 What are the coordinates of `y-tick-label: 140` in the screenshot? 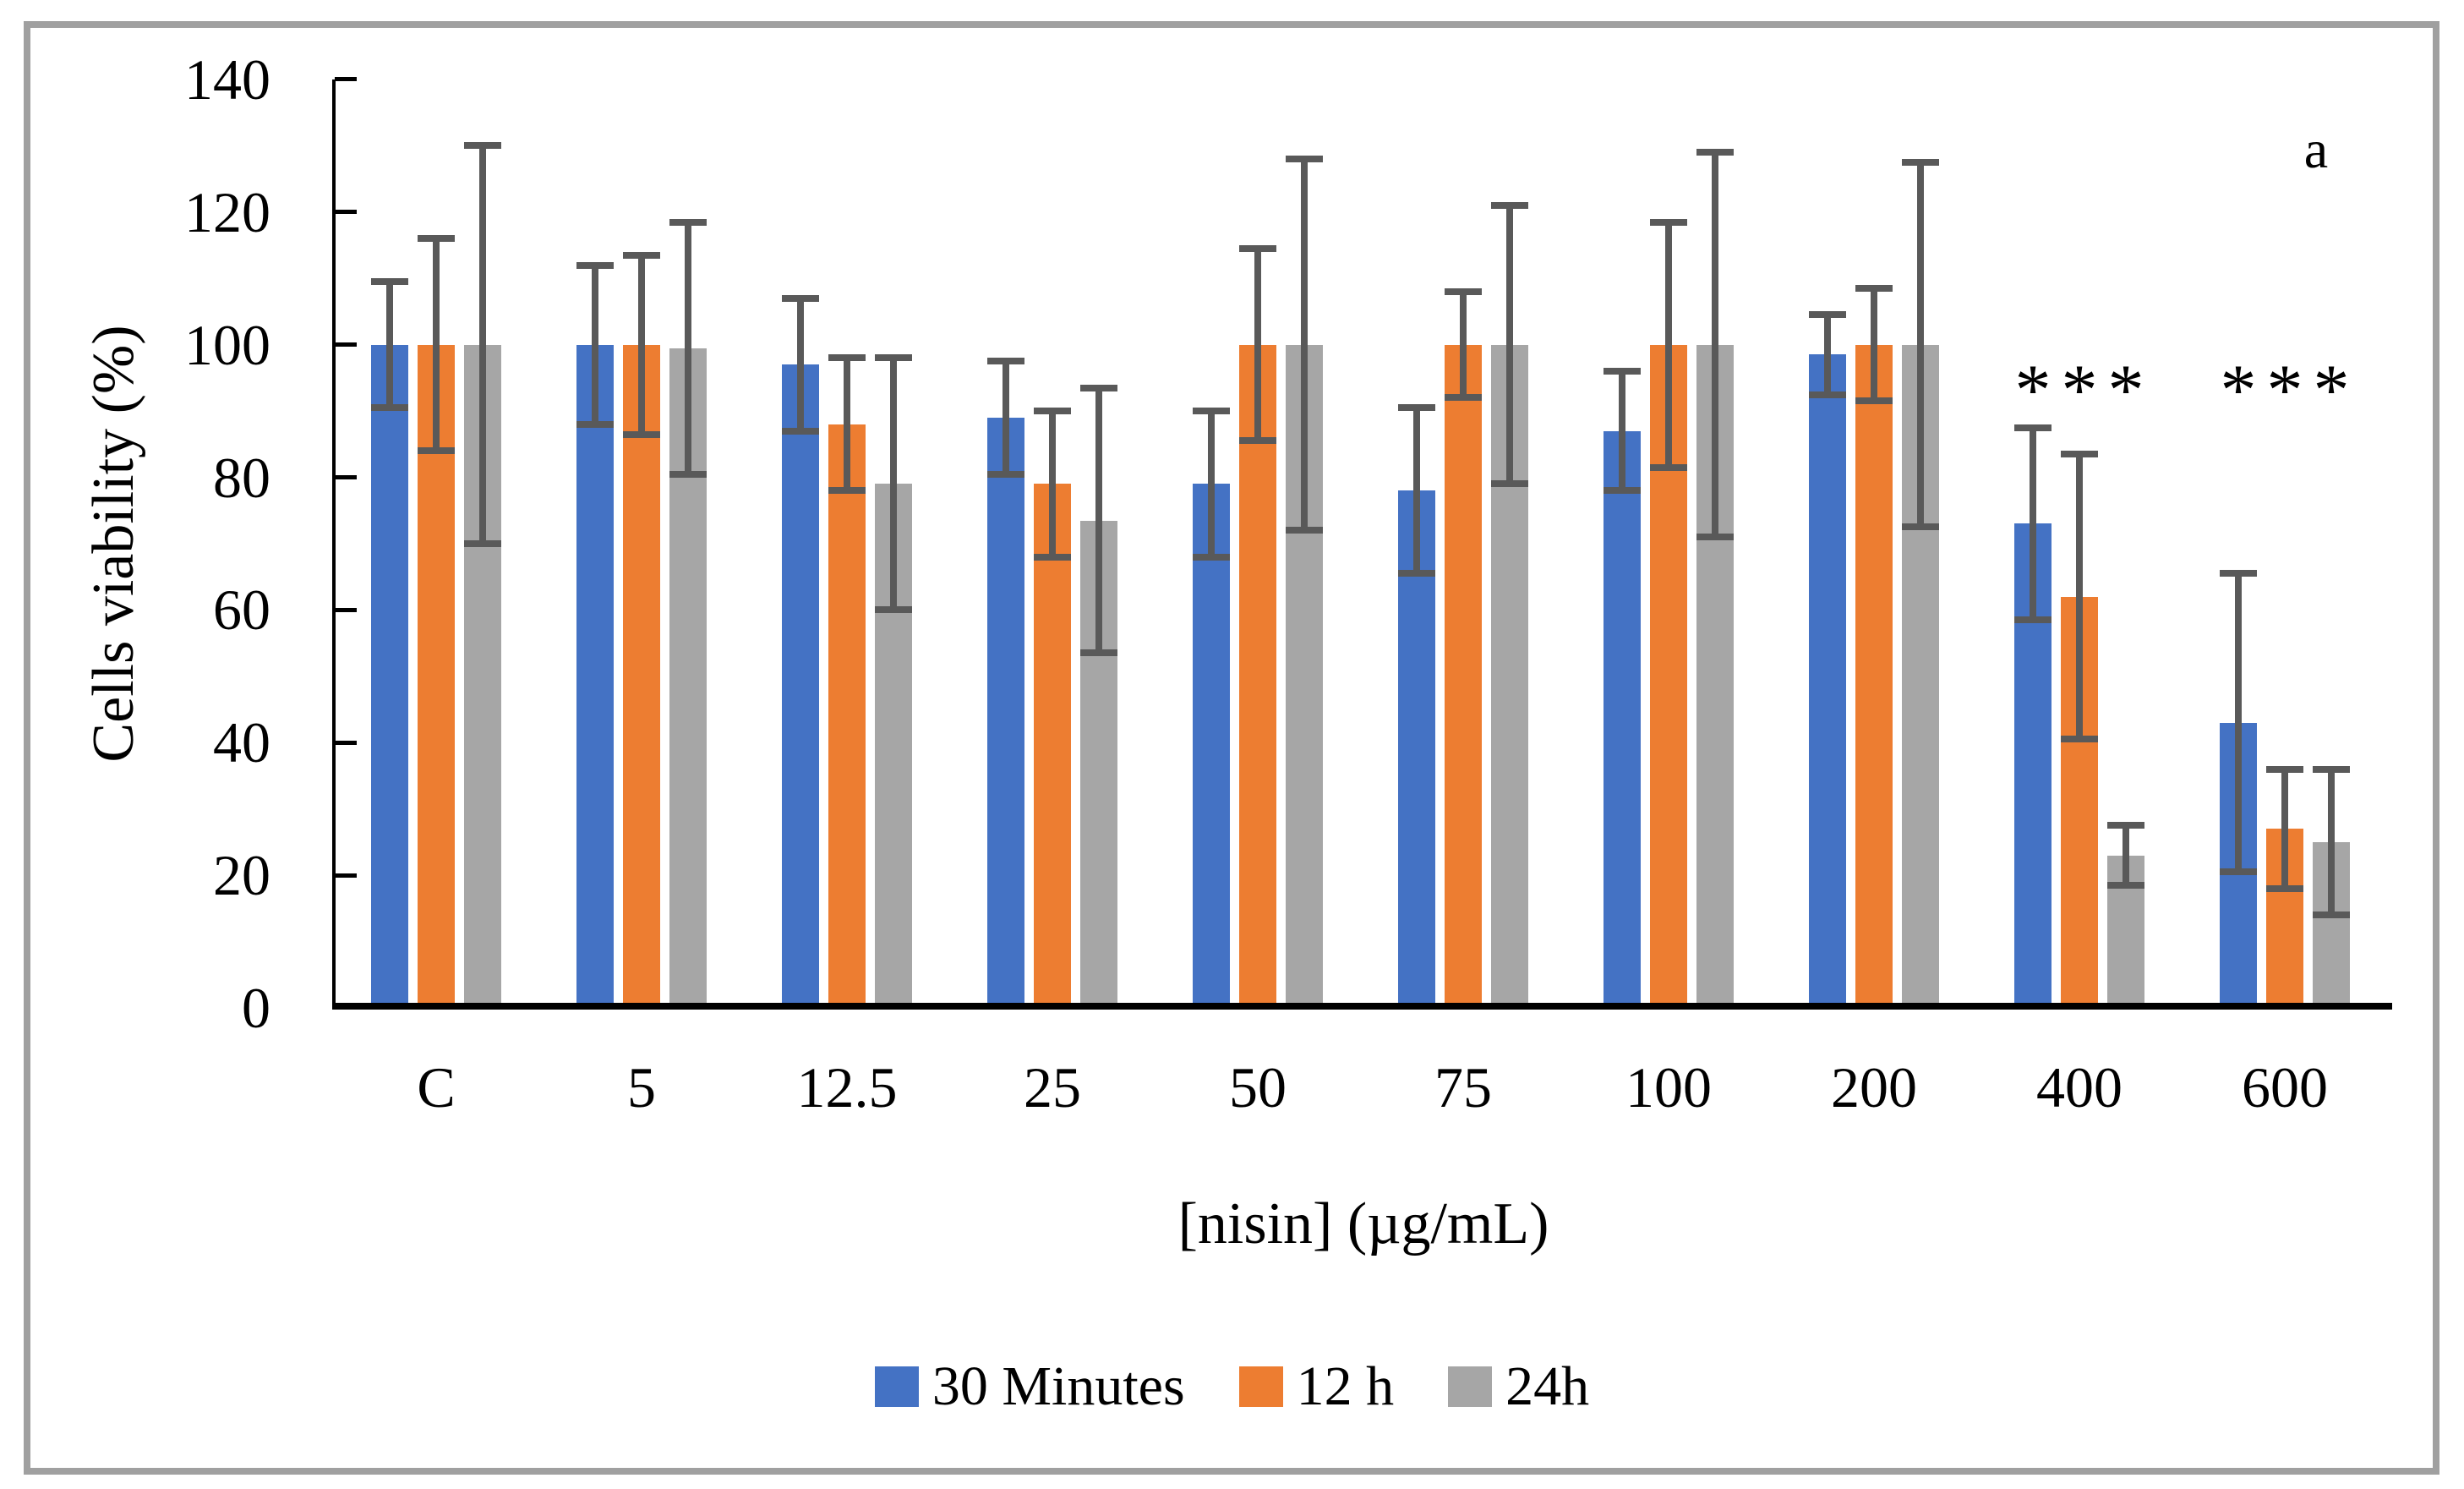 It's located at (227, 79).